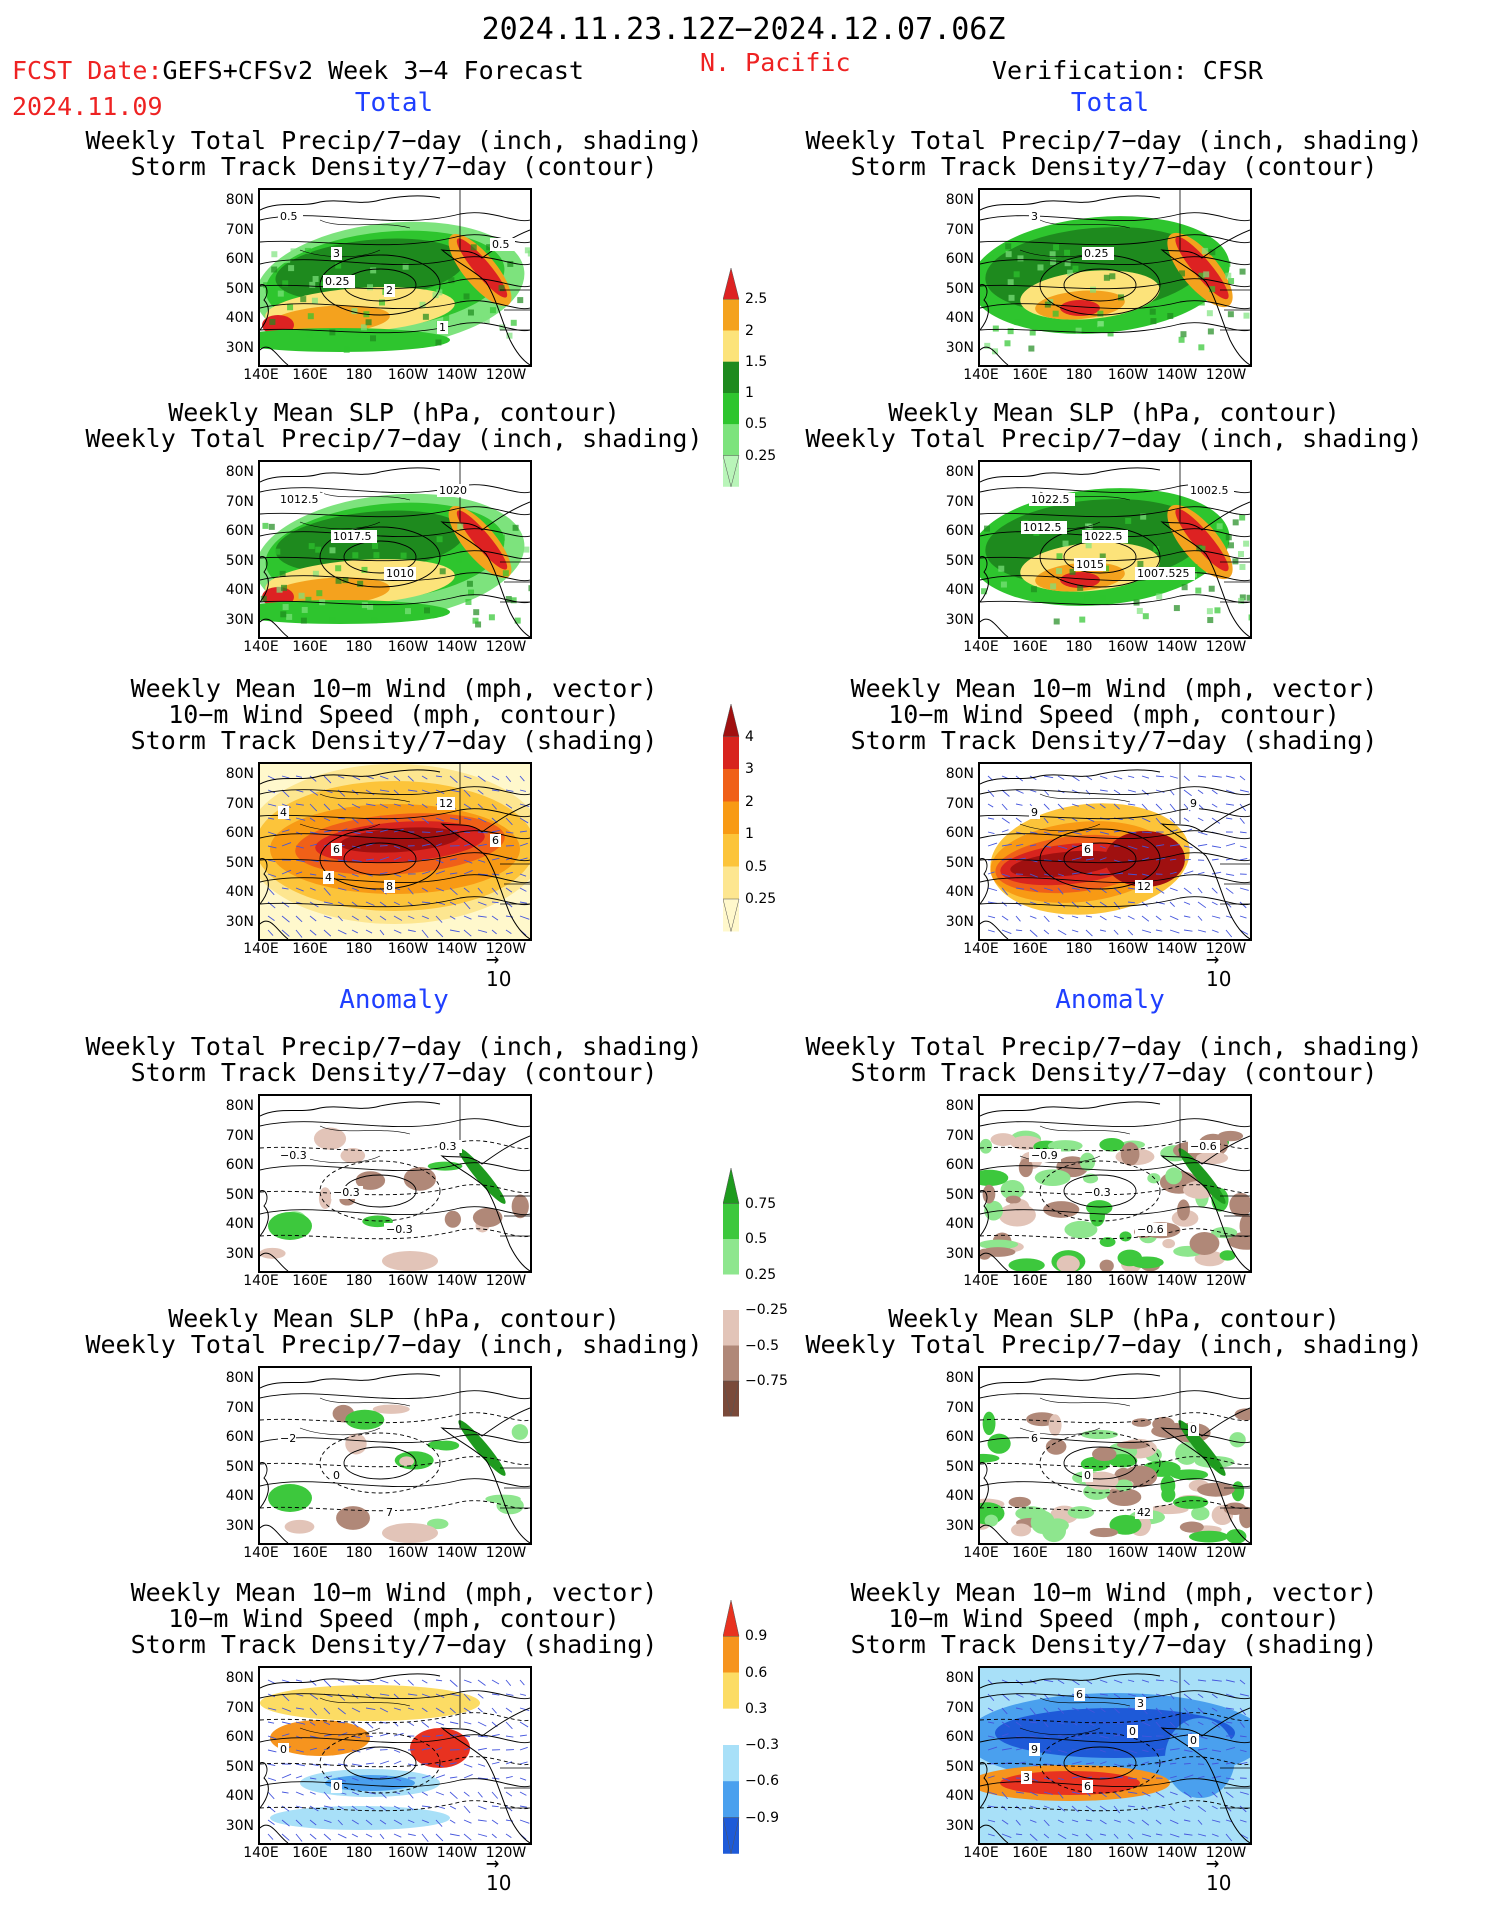 Image resolution: width=1487 pixels, height=1925 pixels. I want to click on colorbar-precip-anom, so click(752, 1313).